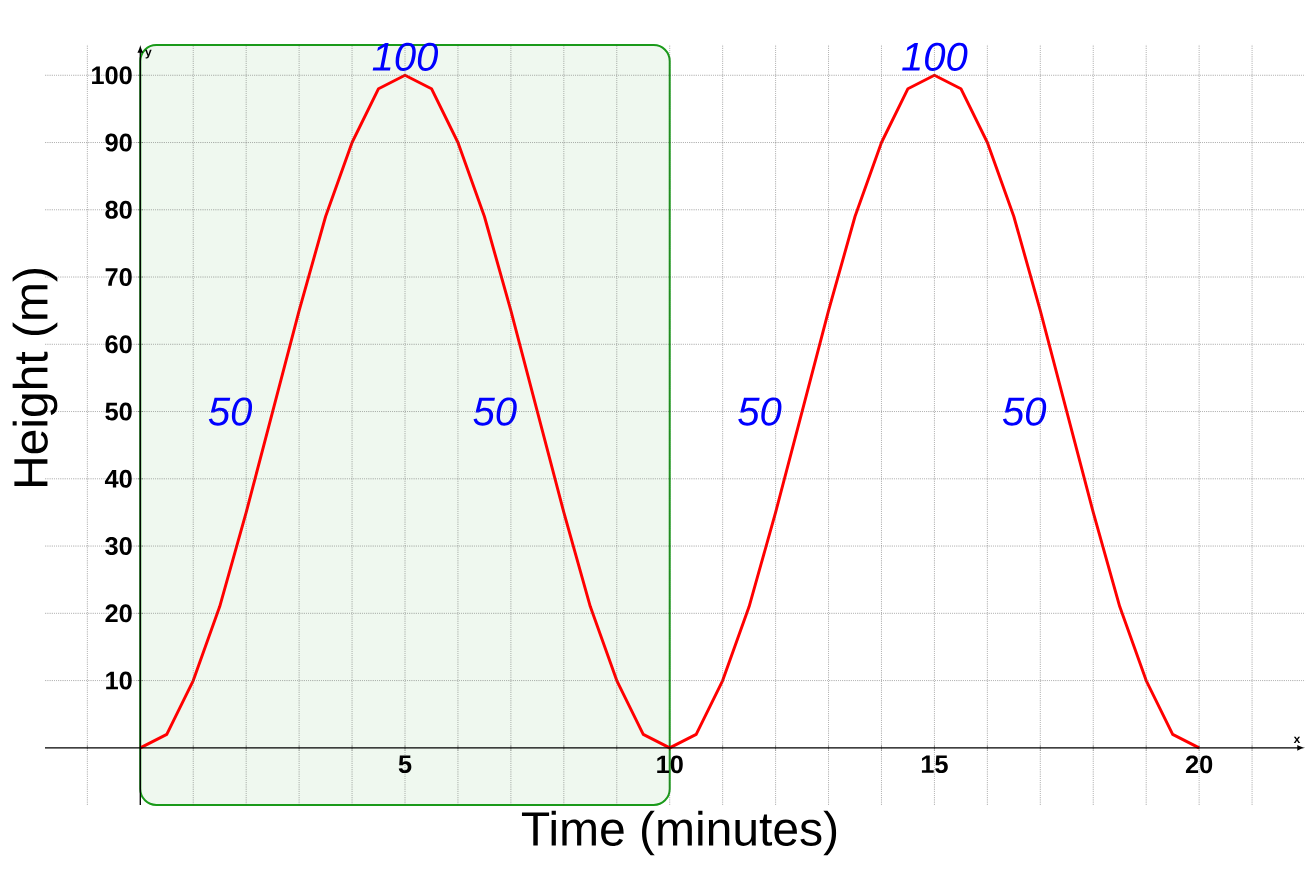  What do you see at coordinates (112, 75) in the screenshot?
I see `y-tick-label: 100` at bounding box center [112, 75].